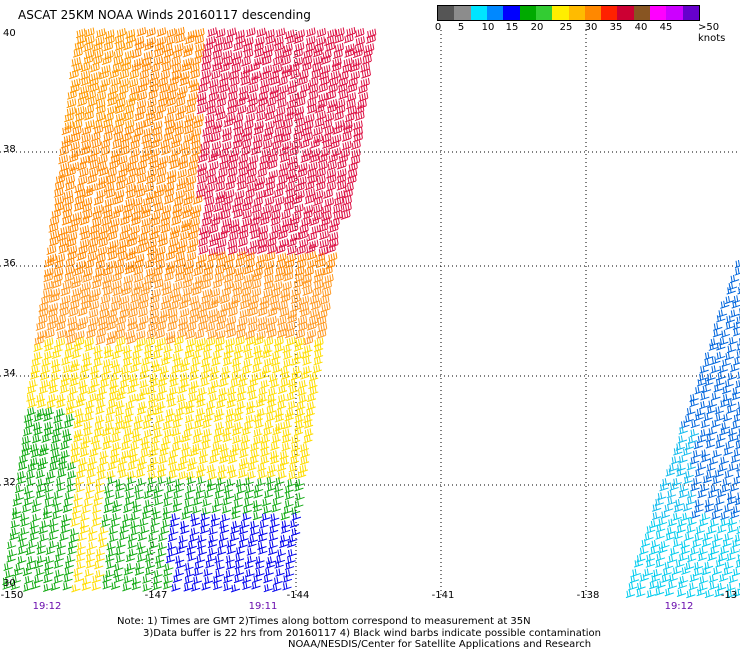 This screenshot has height=650, width=740. Describe the element at coordinates (9, 33) in the screenshot. I see `lat-label: 40` at that location.